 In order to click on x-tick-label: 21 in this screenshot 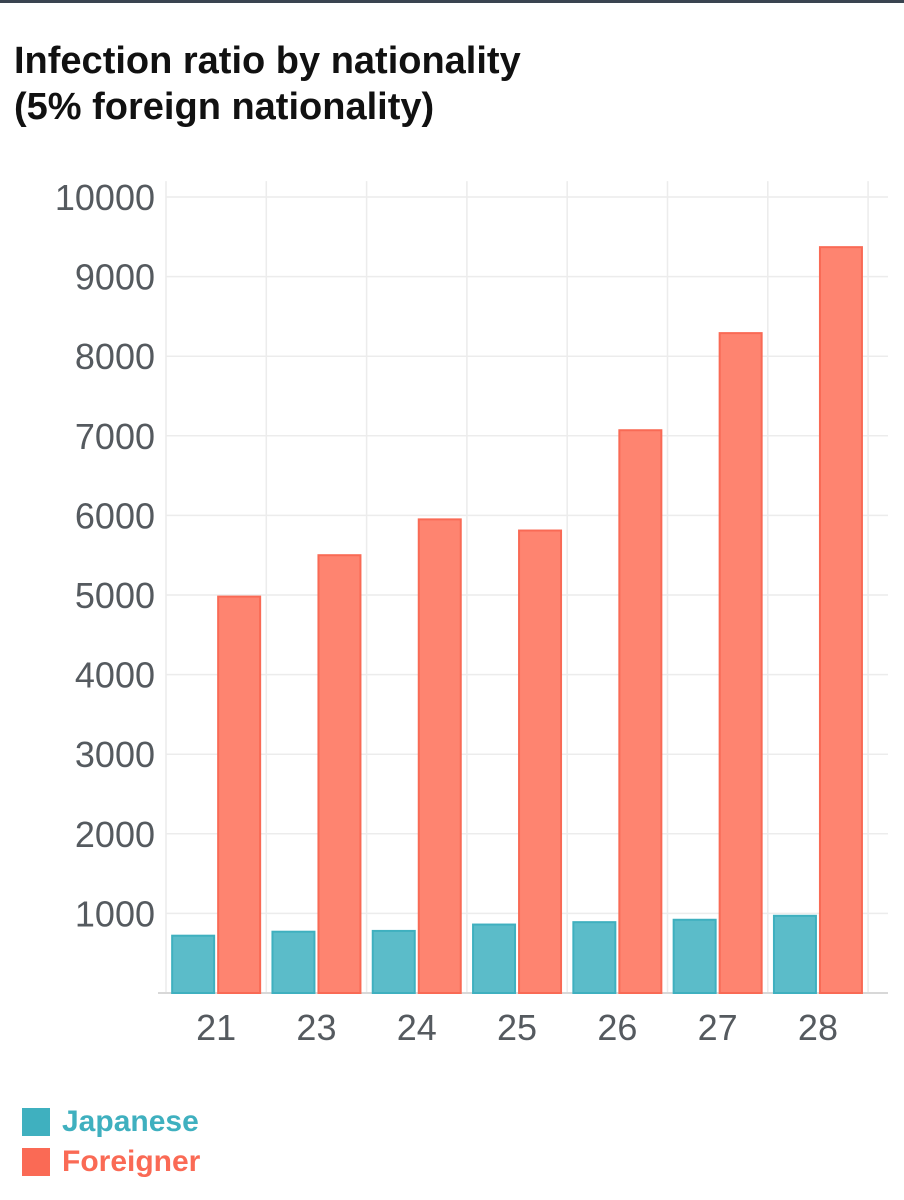, I will do `click(216, 1027)`.